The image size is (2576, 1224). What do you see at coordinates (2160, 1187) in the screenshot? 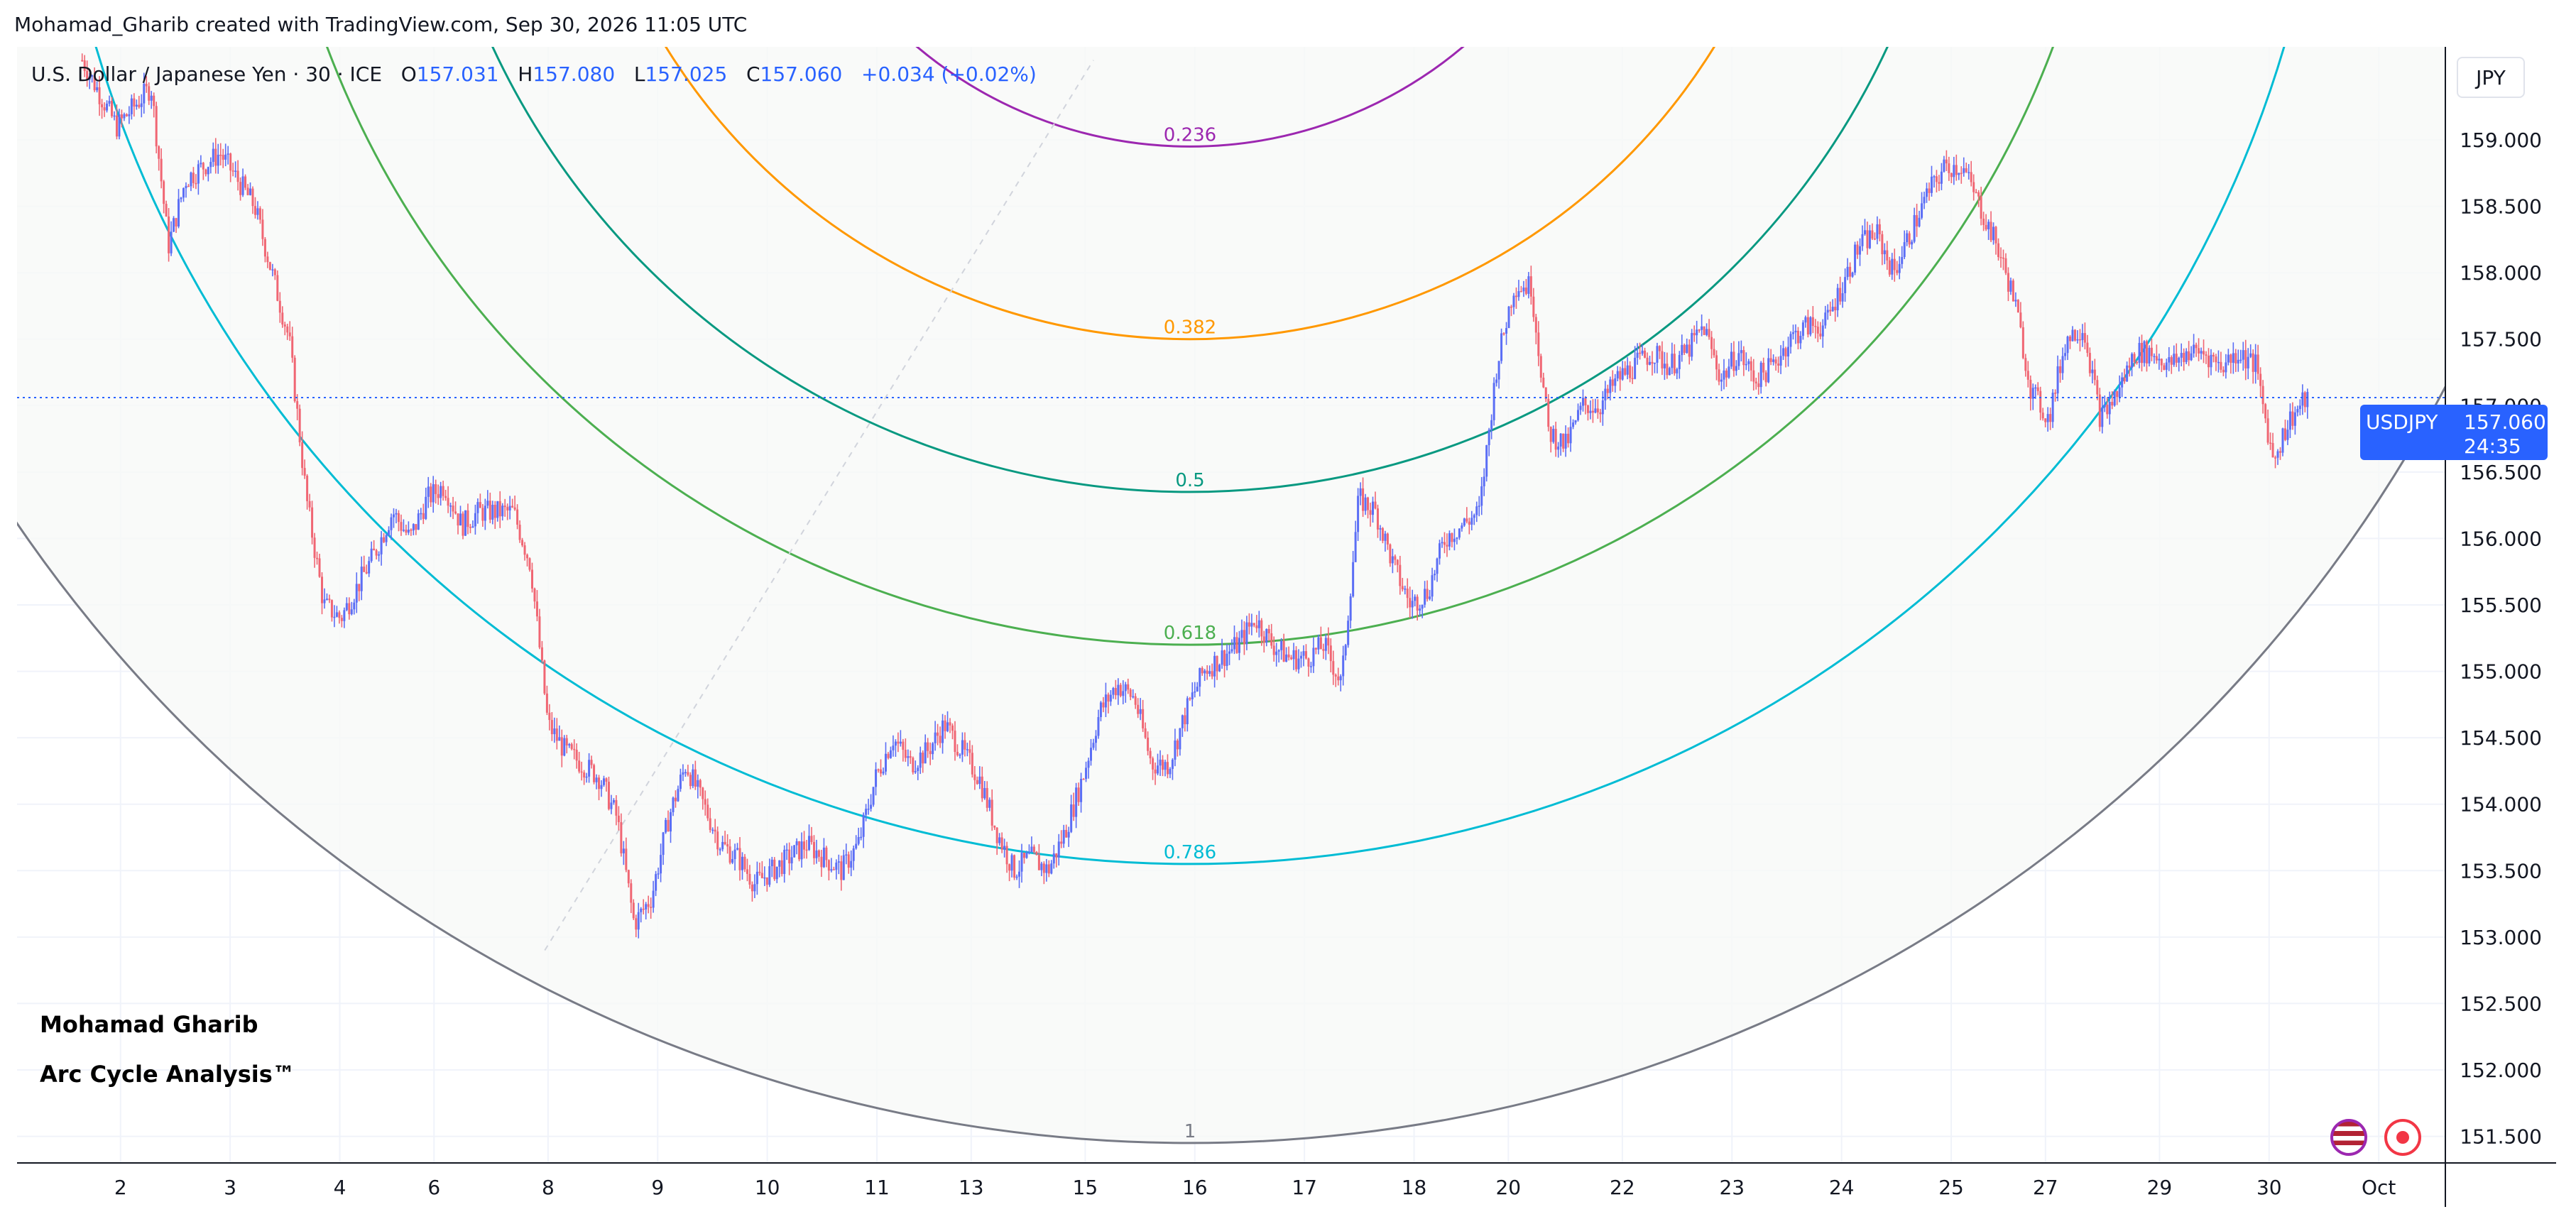
I see `x-tick-label: 29` at bounding box center [2160, 1187].